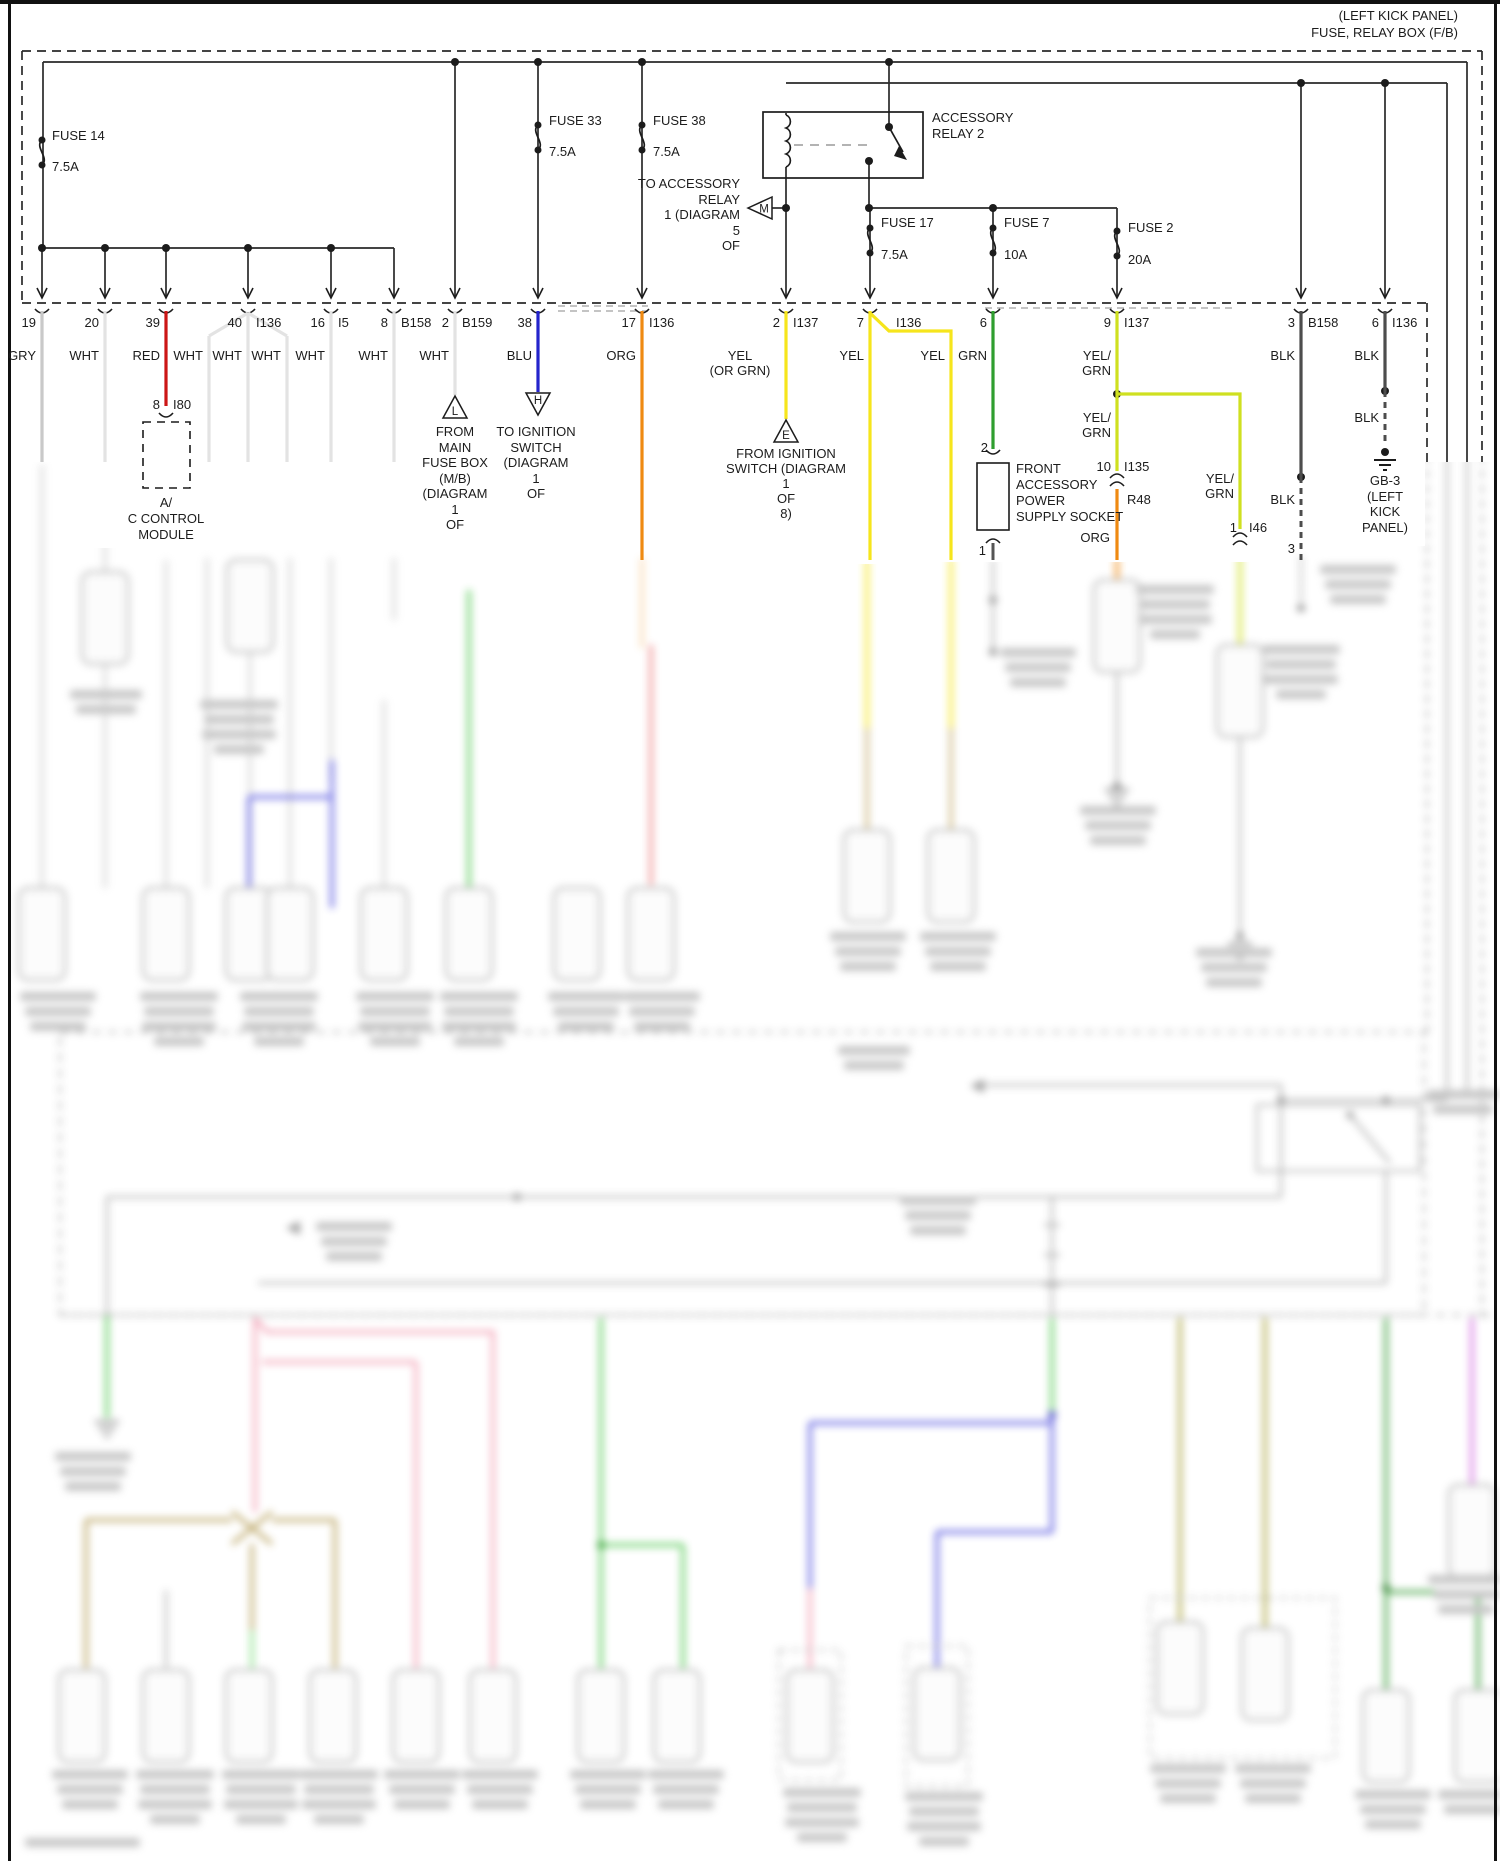 This screenshot has width=1500, height=1861. What do you see at coordinates (1240, 539) in the screenshot?
I see `inline-connector-i46-icon` at bounding box center [1240, 539].